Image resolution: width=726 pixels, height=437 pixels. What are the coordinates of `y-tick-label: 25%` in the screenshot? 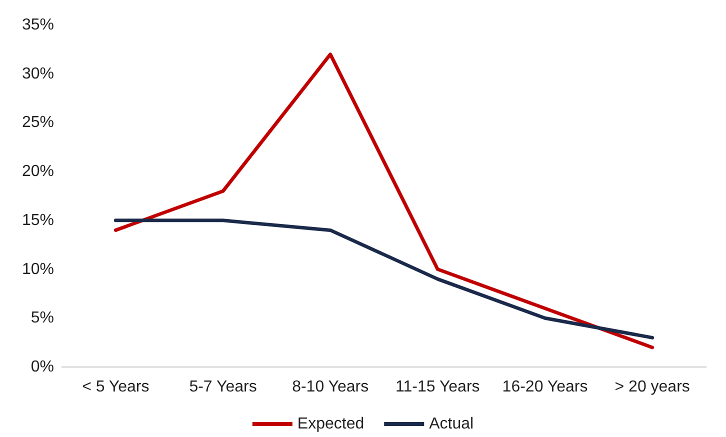 It's located at (38, 123).